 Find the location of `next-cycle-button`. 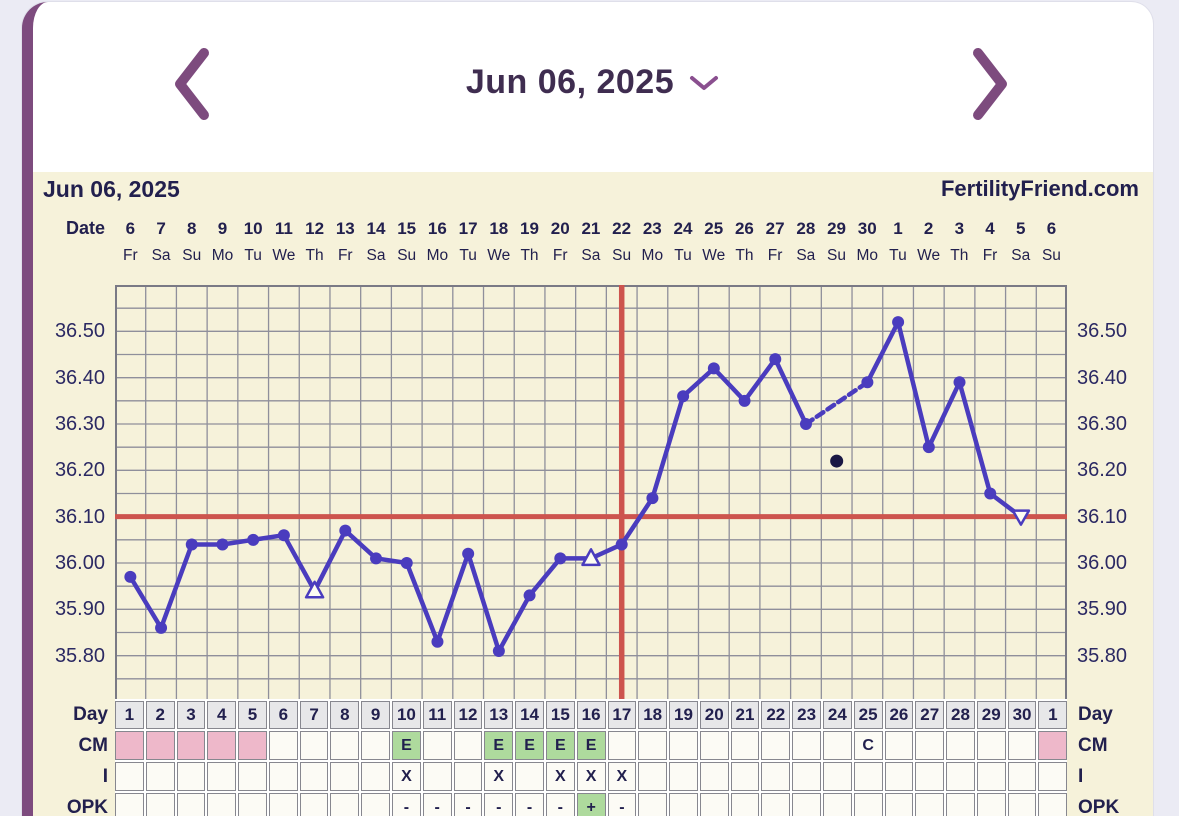

next-cycle-button is located at coordinates (990, 84).